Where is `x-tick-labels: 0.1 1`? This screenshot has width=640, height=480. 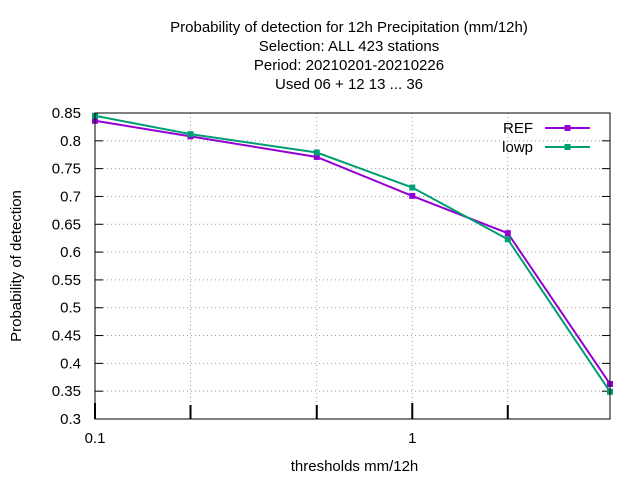
x-tick-labels: 0.1 1 is located at coordinates (251, 438).